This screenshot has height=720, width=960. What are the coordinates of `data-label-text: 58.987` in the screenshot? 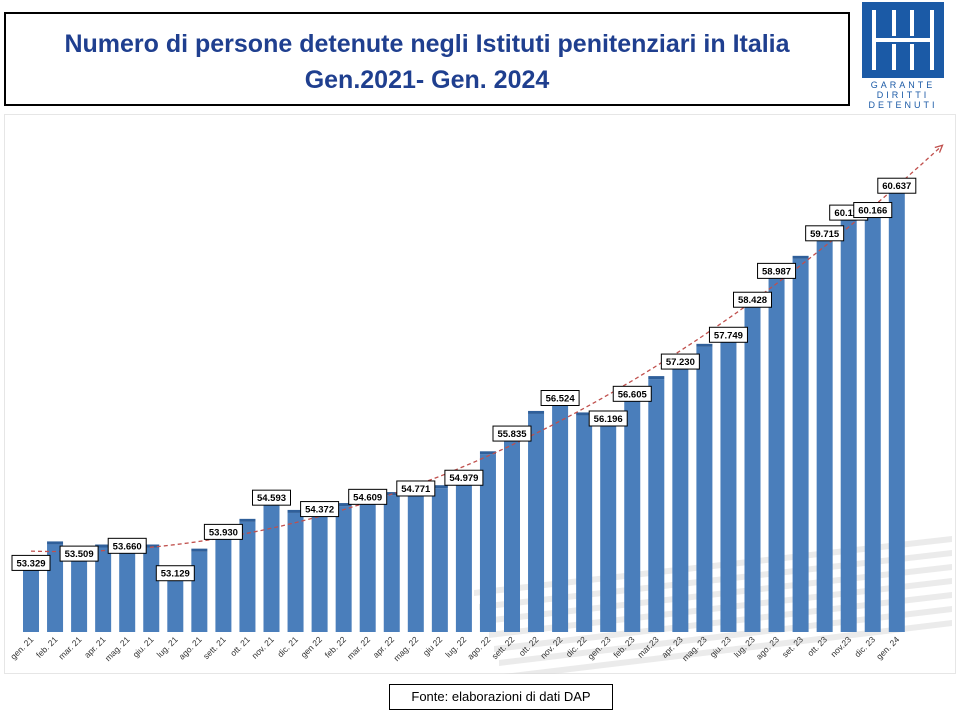 It's located at (776, 271).